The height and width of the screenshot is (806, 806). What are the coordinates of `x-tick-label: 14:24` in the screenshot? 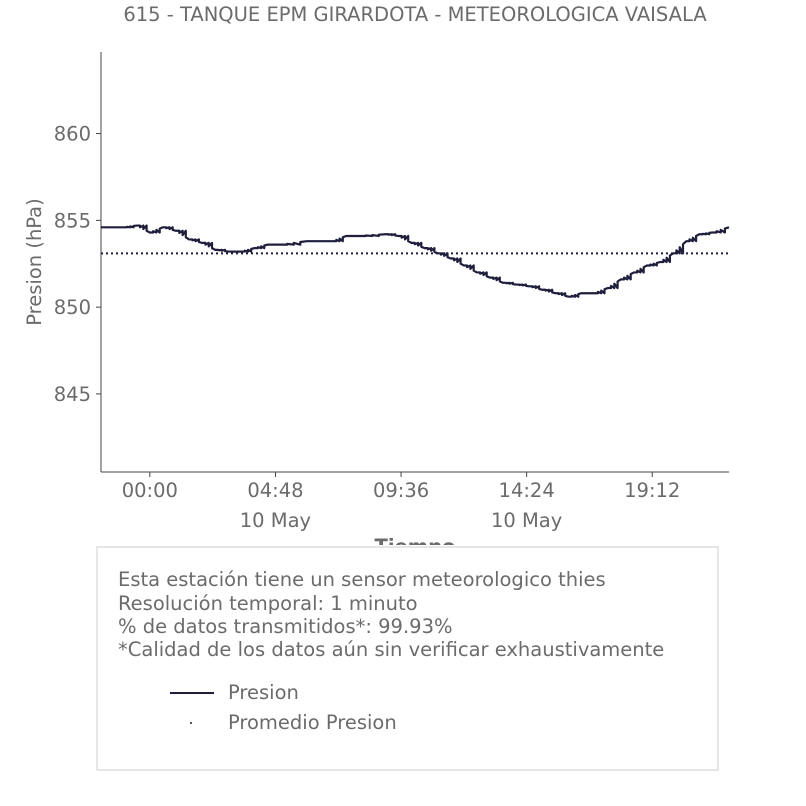 It's located at (527, 490).